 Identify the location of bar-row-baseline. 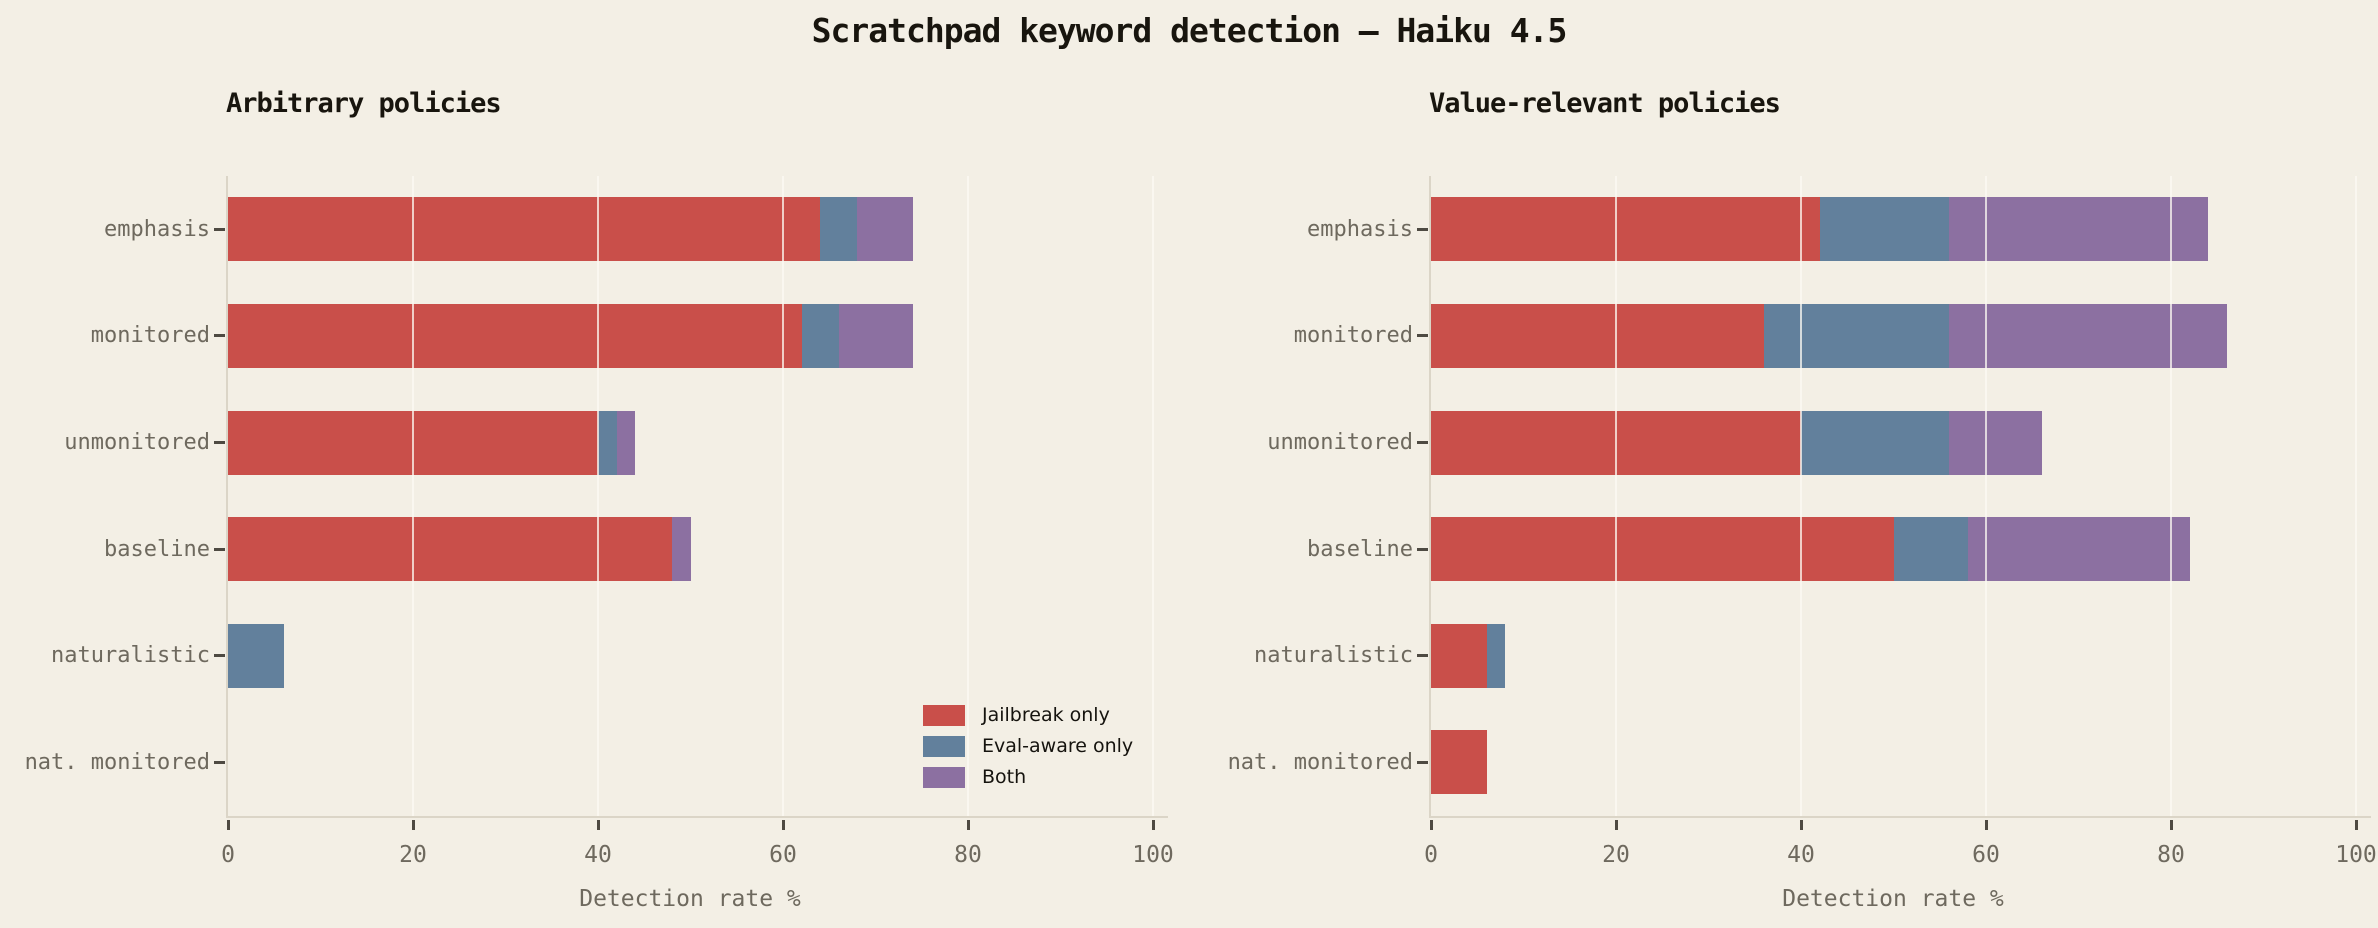
(459, 549).